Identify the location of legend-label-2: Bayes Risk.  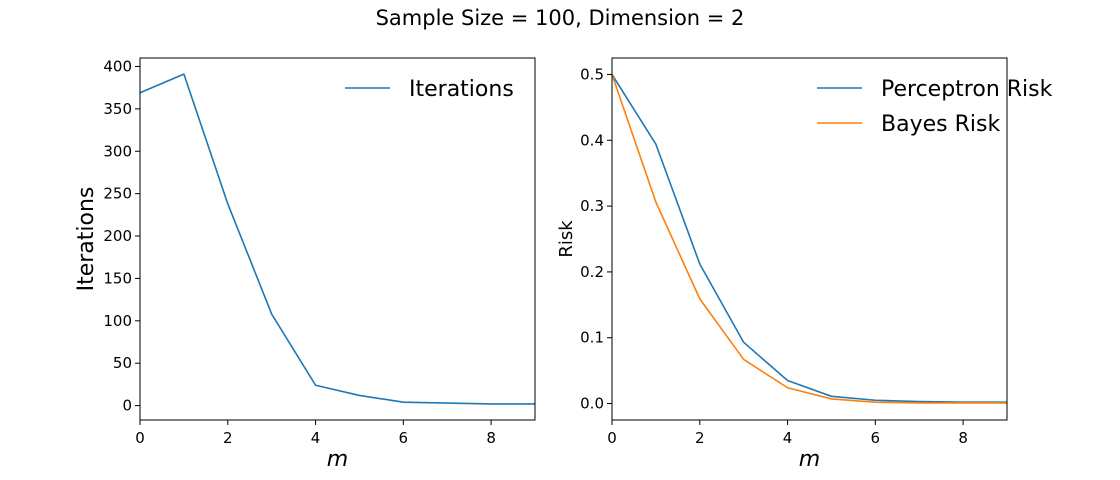
(940, 124).